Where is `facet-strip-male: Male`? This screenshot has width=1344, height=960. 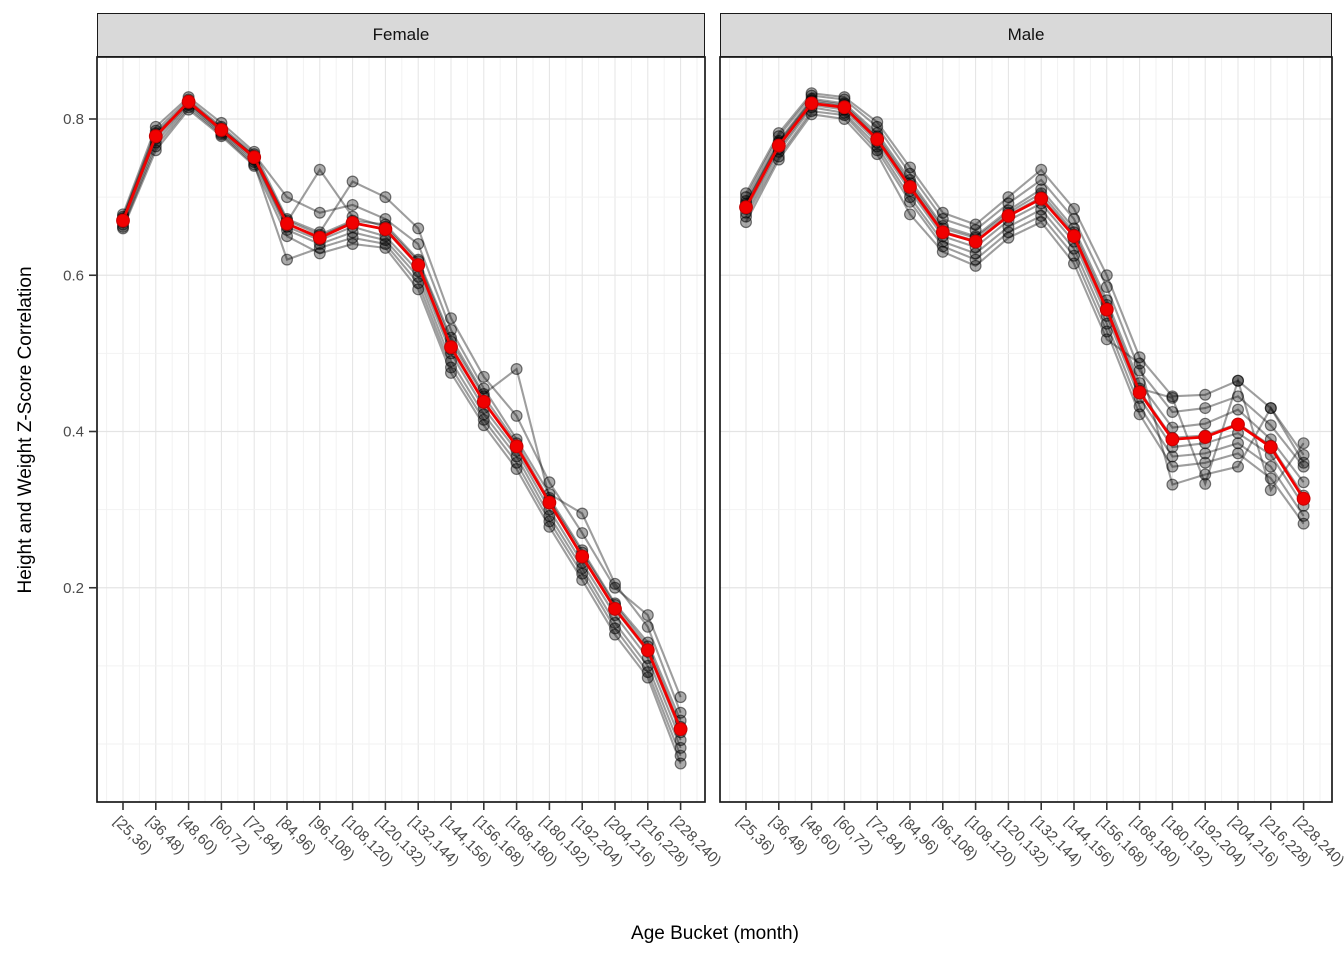 facet-strip-male: Male is located at coordinates (1026, 35).